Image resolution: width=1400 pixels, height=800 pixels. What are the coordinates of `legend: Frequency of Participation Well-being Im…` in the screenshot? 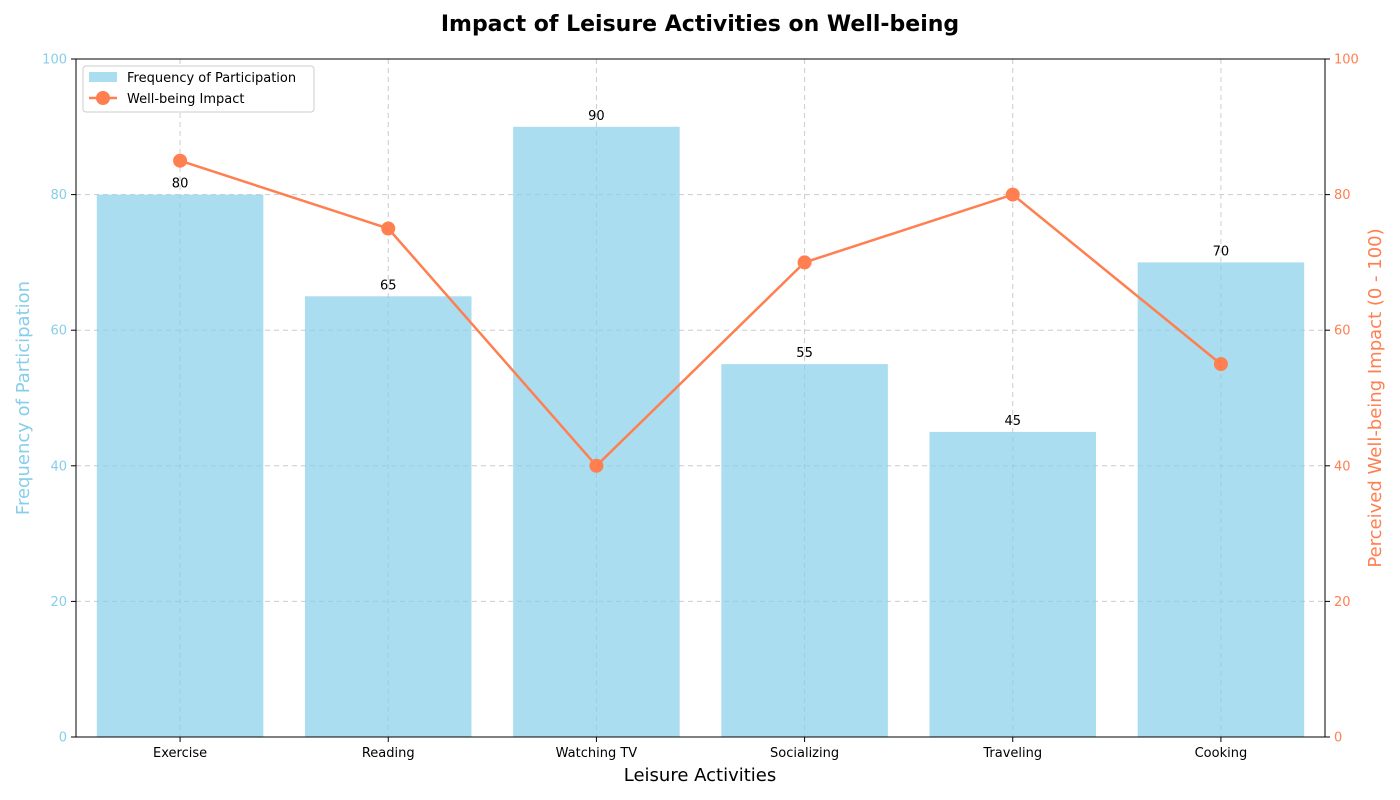 It's located at (198, 89).